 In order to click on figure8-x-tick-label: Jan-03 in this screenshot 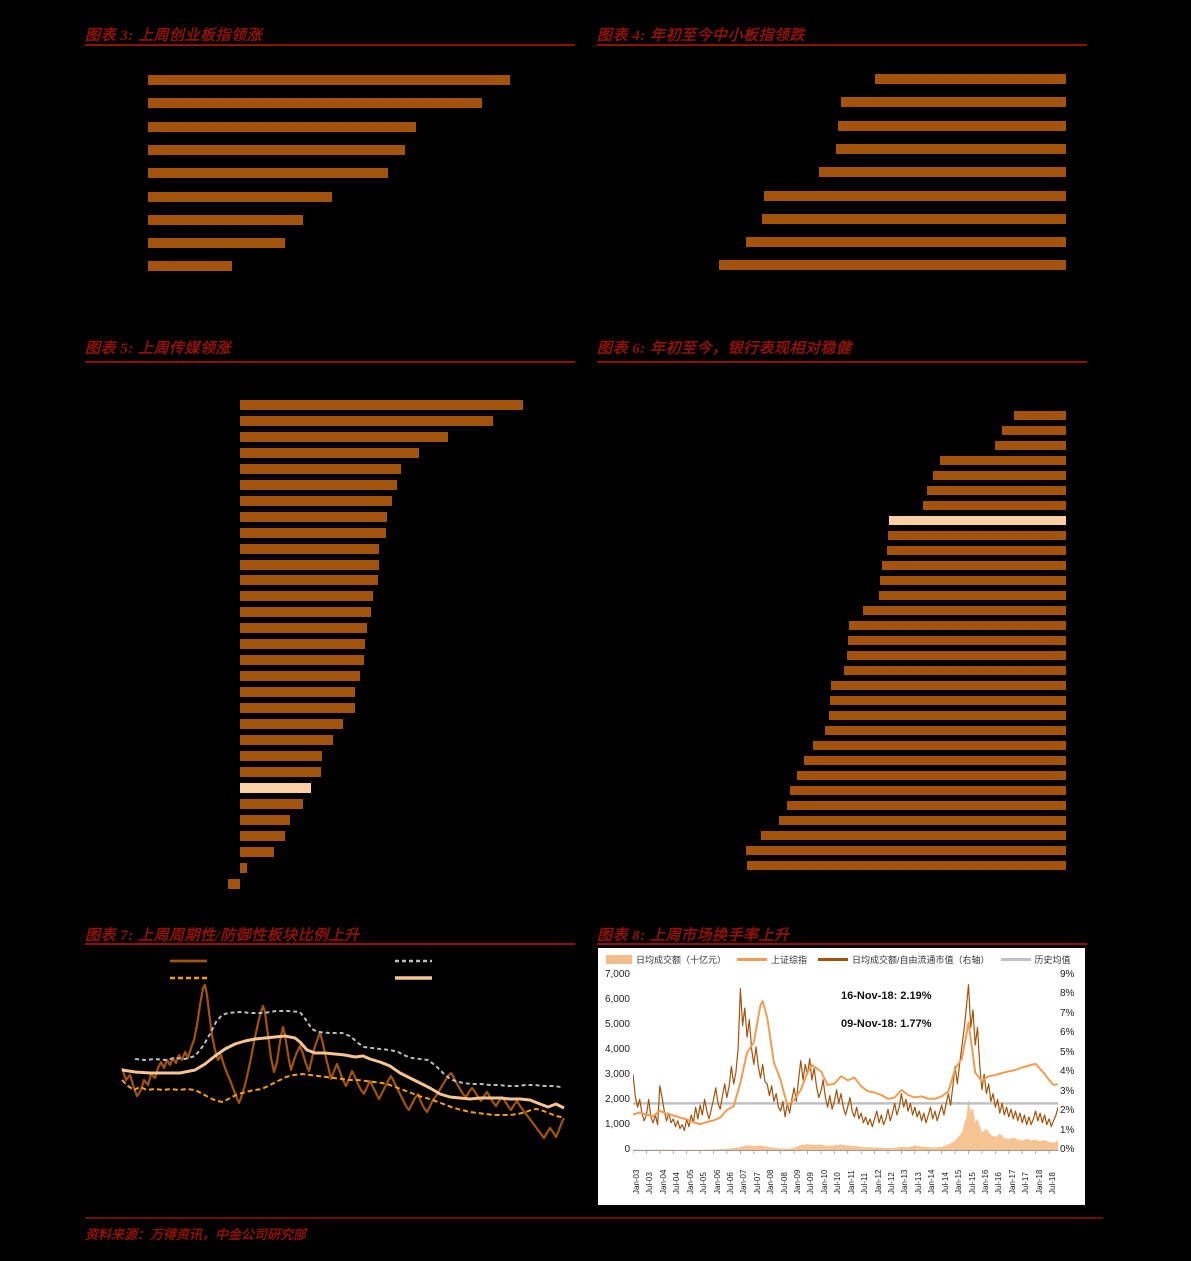, I will do `click(636, 1181)`.